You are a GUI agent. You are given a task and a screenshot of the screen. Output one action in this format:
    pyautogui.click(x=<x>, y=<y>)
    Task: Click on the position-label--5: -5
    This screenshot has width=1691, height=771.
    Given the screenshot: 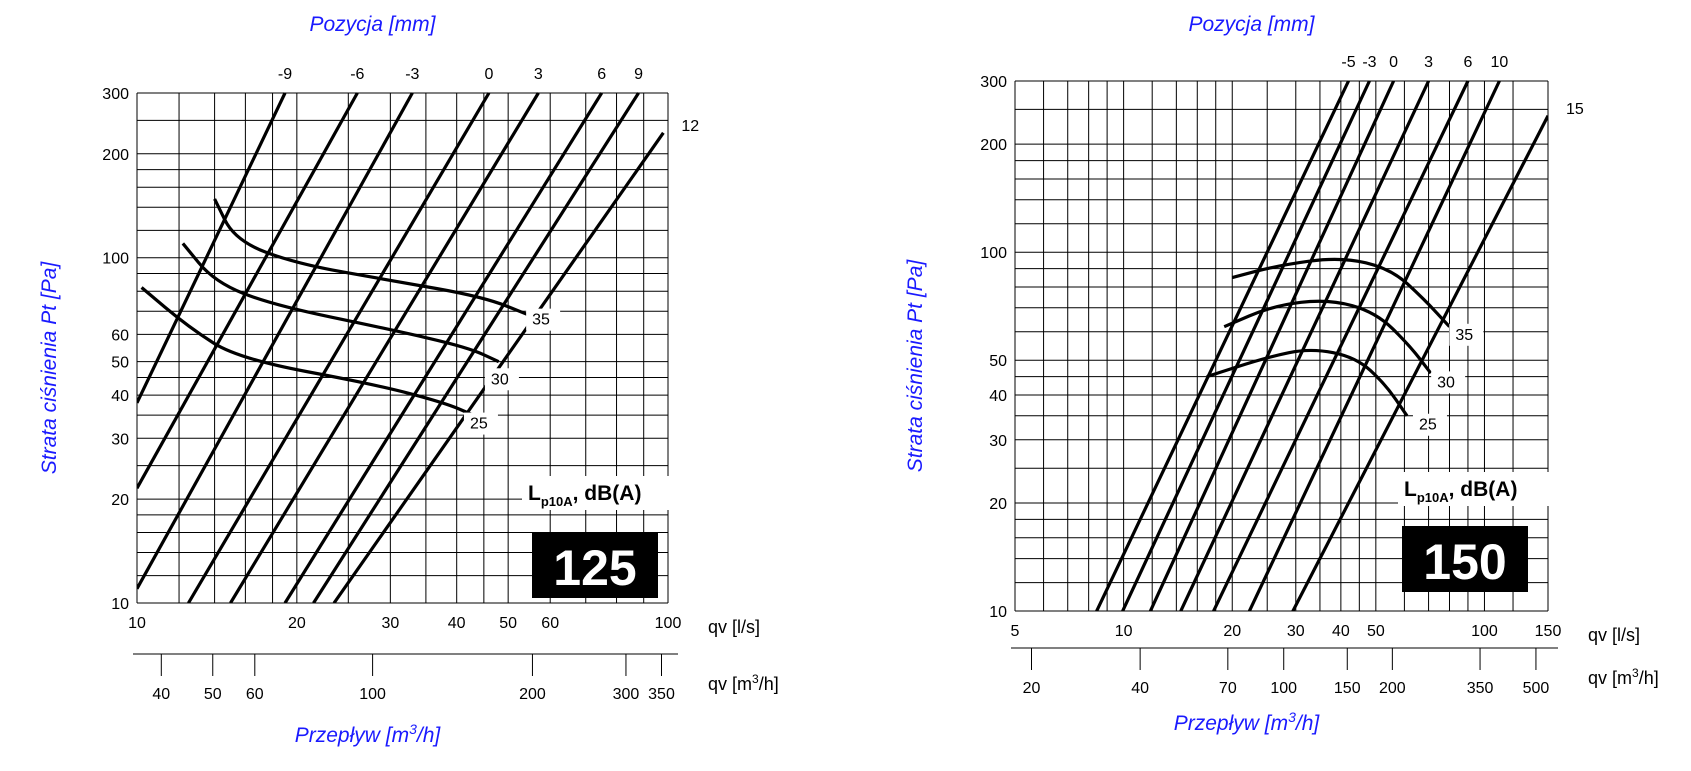 What is the action you would take?
    pyautogui.click(x=1348, y=62)
    